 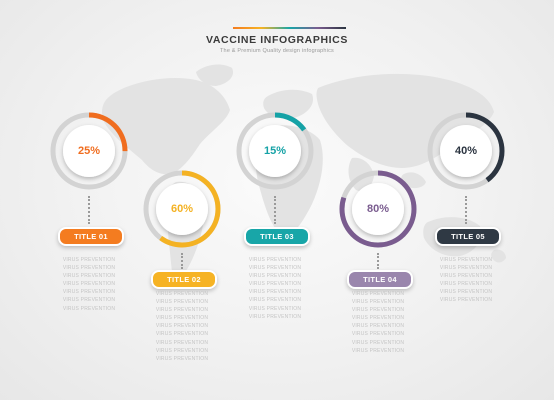 What do you see at coordinates (289, 28) in the screenshot?
I see `title-rule` at bounding box center [289, 28].